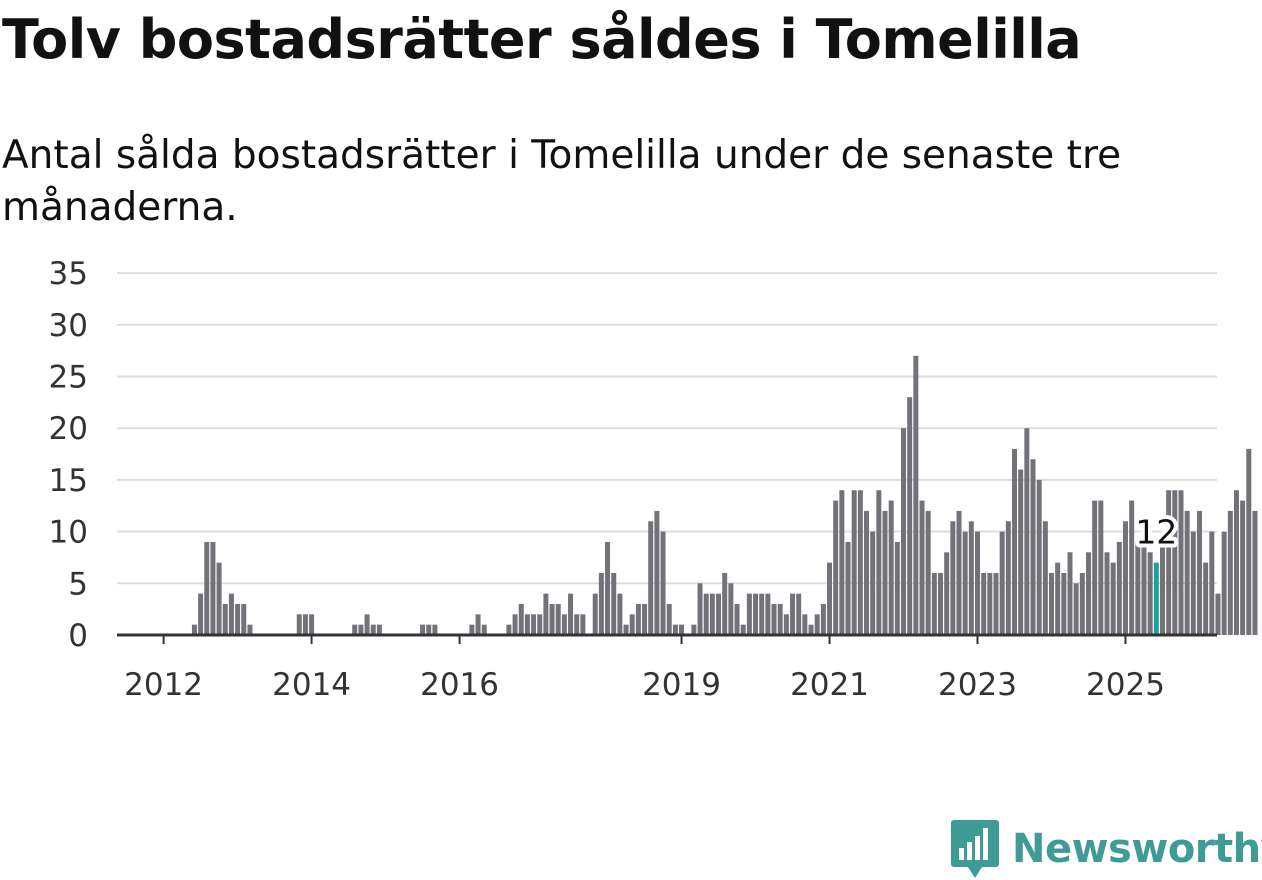 The width and height of the screenshot is (1262, 880). What do you see at coordinates (68, 429) in the screenshot?
I see `y-tick-label: 20` at bounding box center [68, 429].